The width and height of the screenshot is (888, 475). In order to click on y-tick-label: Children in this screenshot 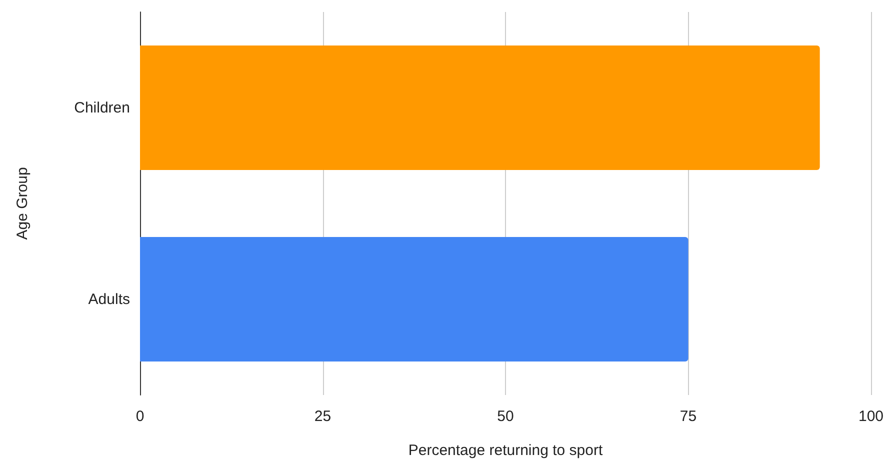, I will do `click(102, 107)`.